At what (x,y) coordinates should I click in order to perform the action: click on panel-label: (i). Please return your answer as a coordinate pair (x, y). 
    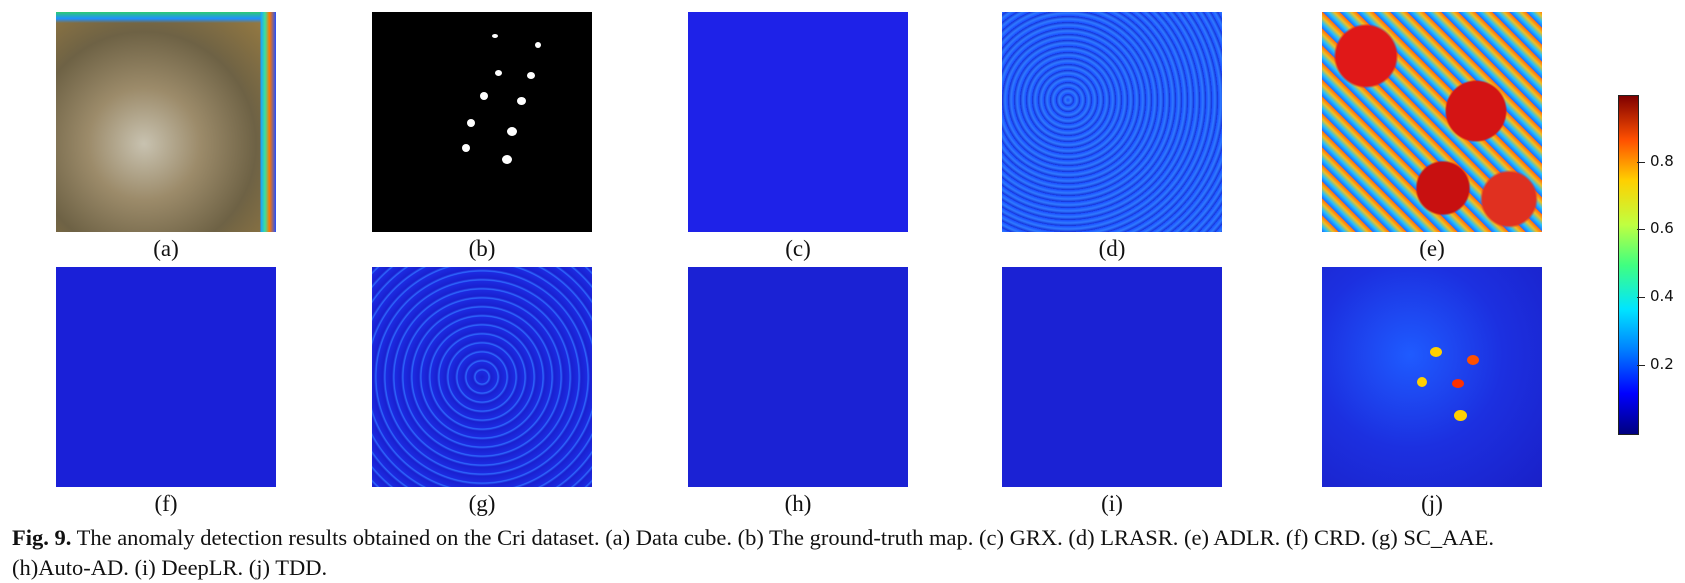
    Looking at the image, I should click on (1112, 503).